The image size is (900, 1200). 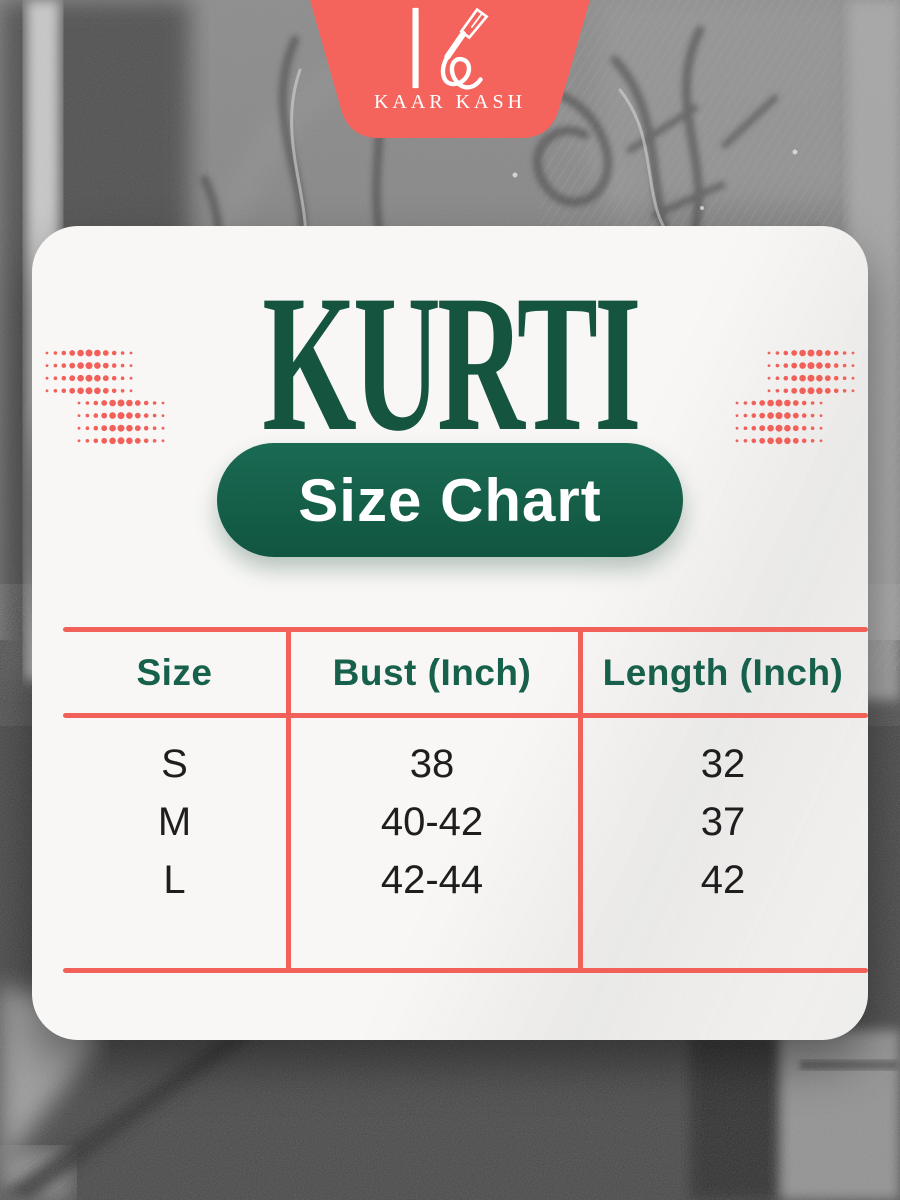 What do you see at coordinates (450, 102) in the screenshot?
I see `brand-name: KAAR KASH` at bounding box center [450, 102].